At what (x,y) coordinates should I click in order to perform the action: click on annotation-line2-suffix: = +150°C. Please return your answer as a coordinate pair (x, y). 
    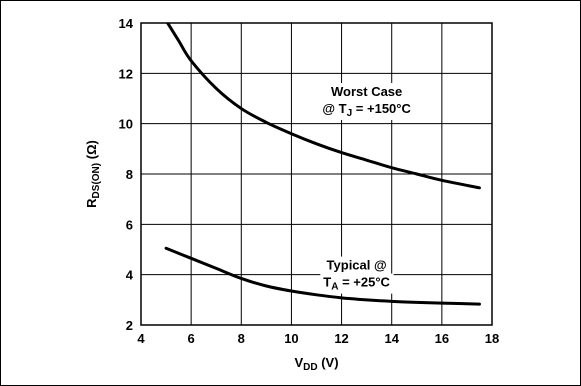
    Looking at the image, I should click on (381, 108).